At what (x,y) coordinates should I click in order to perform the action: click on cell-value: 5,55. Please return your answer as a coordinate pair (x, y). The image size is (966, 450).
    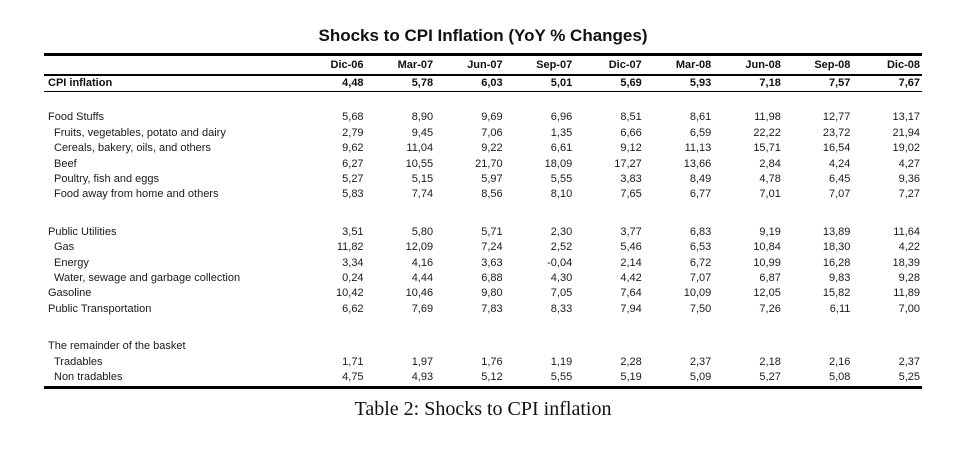
    Looking at the image, I should click on (561, 377).